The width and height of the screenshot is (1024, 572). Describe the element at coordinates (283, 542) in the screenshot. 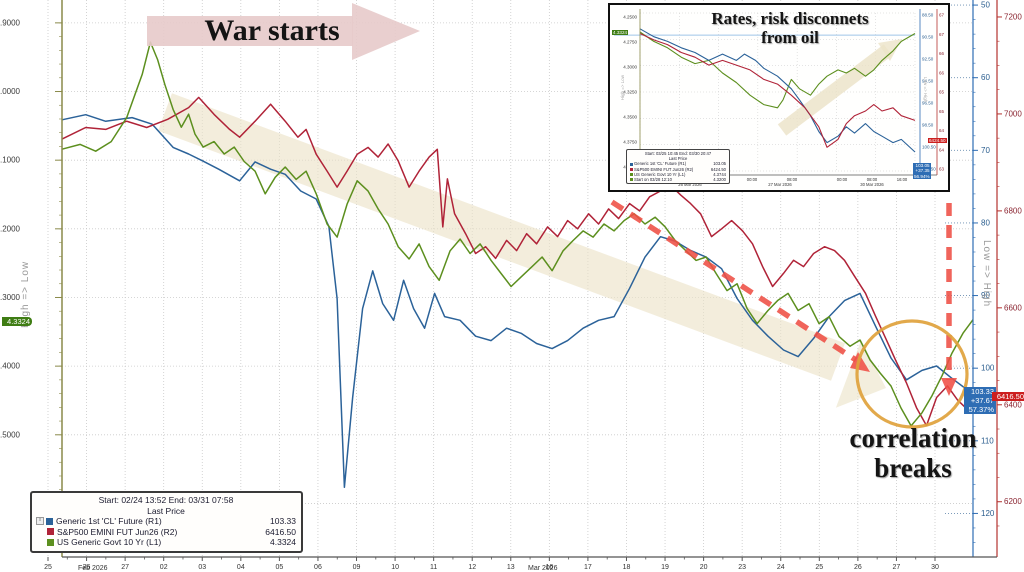

I see `legend-value-yield: 4.3324` at that location.